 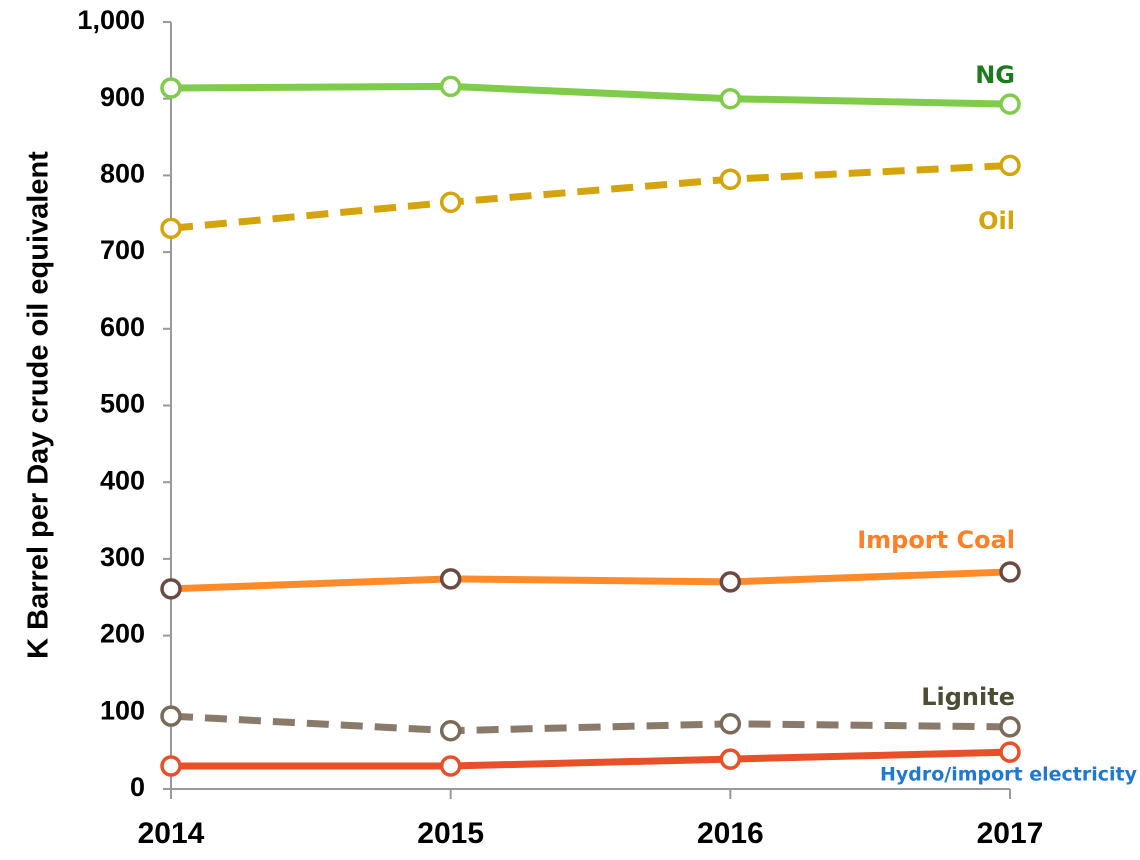 What do you see at coordinates (122, 404) in the screenshot?
I see `y-tick-label: 500` at bounding box center [122, 404].